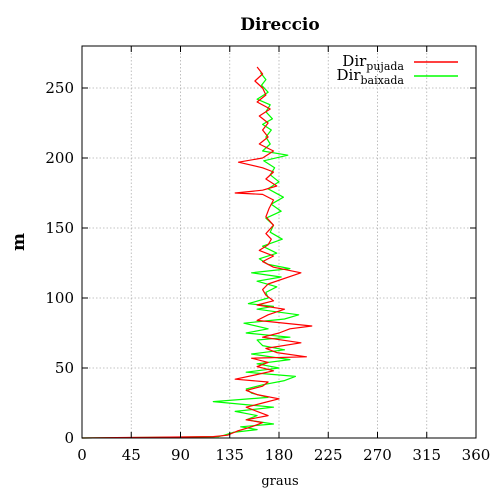  I want to click on x-axis-label: graus, so click(279, 481).